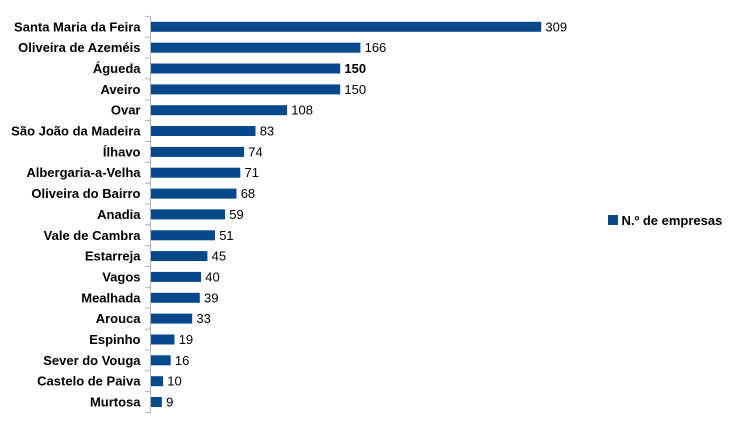 The height and width of the screenshot is (439, 733). Describe the element at coordinates (85, 193) in the screenshot. I see `svg-text: Oliveira do Bairro` at that location.